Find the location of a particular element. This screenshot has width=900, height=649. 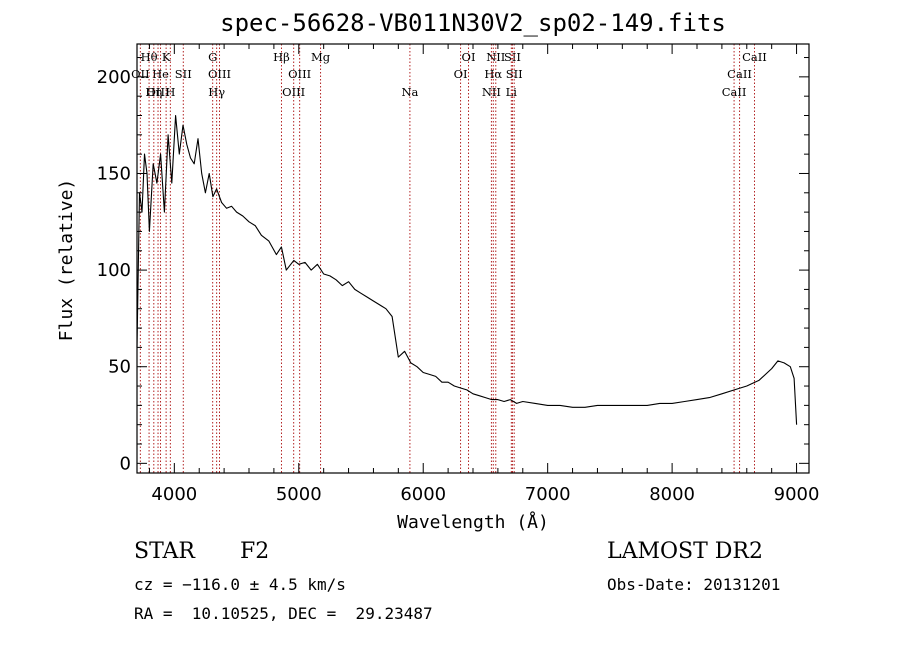

line-marker-label: Hθ is located at coordinates (149, 57).